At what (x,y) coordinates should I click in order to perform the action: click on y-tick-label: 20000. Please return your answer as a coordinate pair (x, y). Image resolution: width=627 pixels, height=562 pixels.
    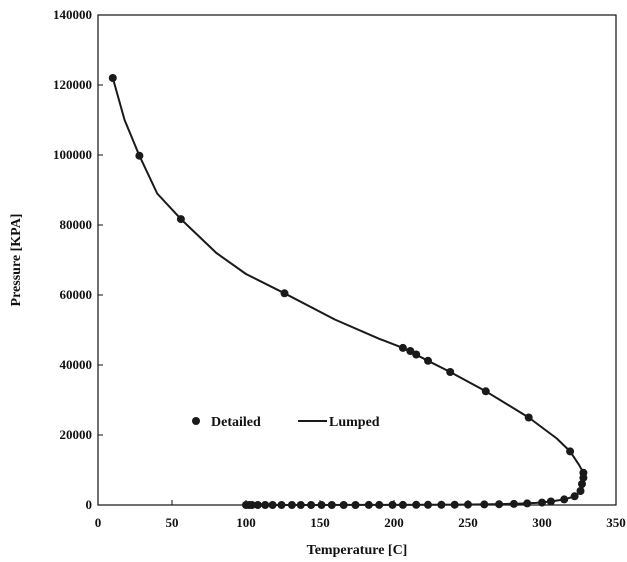
    Looking at the image, I should click on (76, 434).